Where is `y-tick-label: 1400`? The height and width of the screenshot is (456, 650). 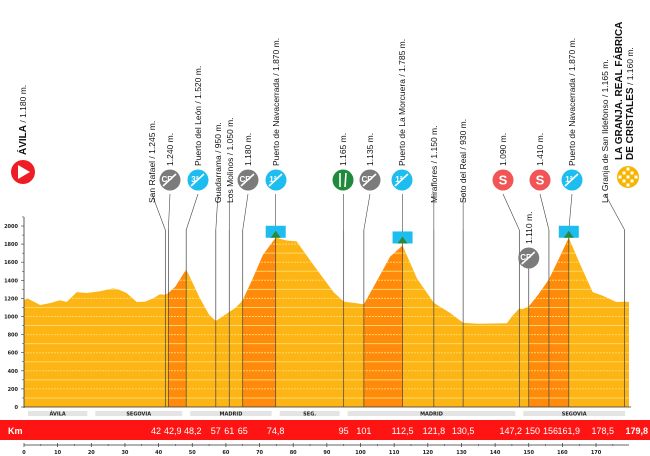
y-tick-label: 1400 is located at coordinates (11, 281).